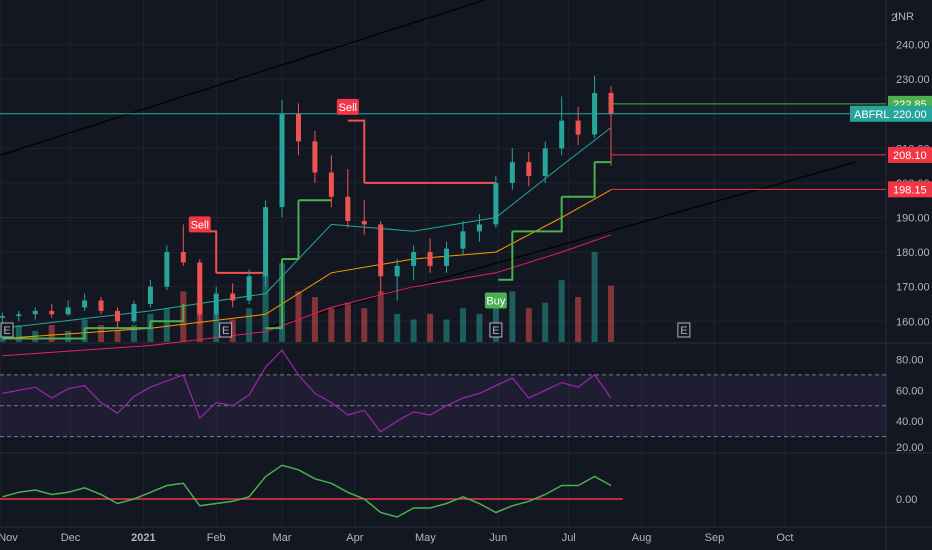  What do you see at coordinates (910, 391) in the screenshot?
I see `rsi-tick-label: 60.00` at bounding box center [910, 391].